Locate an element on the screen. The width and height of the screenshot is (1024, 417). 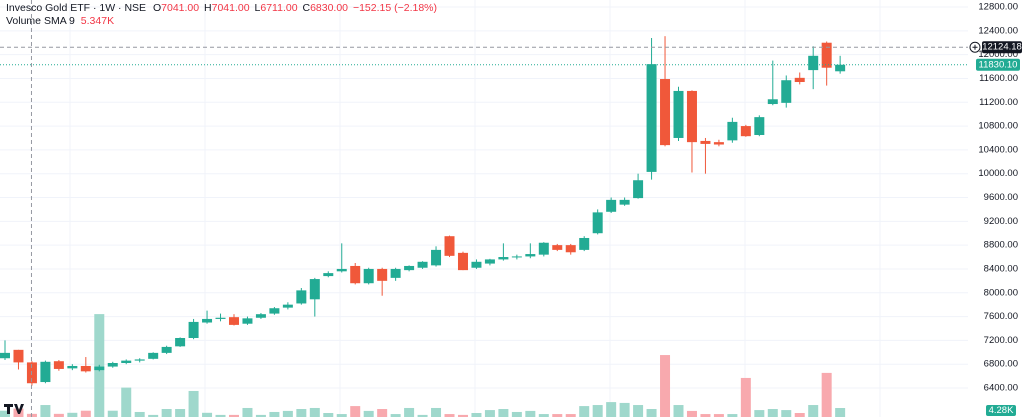
last-price-badge is located at coordinates (998, 64).